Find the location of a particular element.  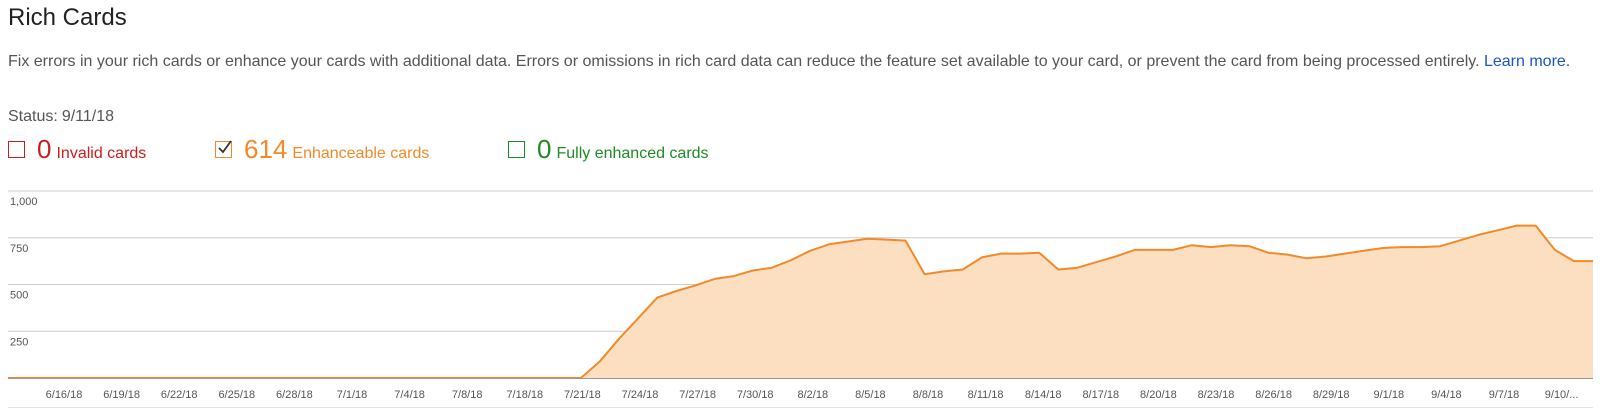

x-tick-label: 7/24/18 is located at coordinates (640, 395).